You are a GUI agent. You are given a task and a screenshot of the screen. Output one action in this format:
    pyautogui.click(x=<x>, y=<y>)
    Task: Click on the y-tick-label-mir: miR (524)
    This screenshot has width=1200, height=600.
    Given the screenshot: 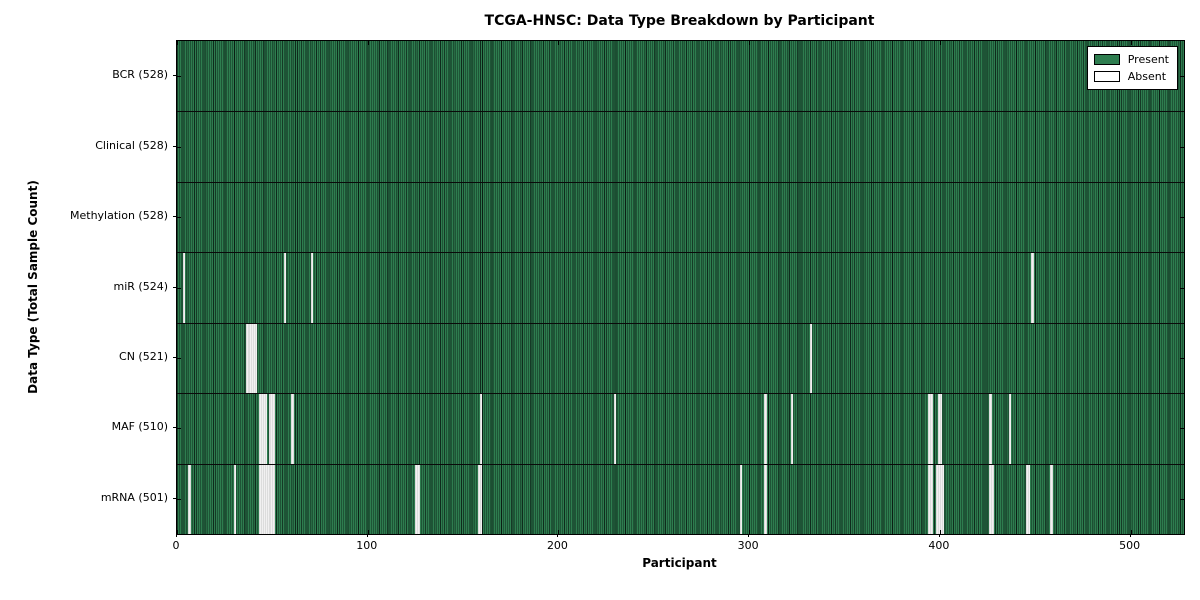 What is the action you would take?
    pyautogui.click(x=141, y=286)
    